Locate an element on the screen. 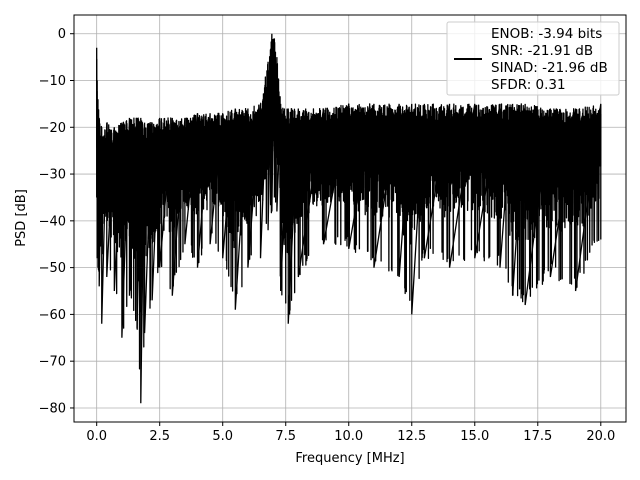 This screenshot has height=480, width=640. legend-box is located at coordinates (533, 58).